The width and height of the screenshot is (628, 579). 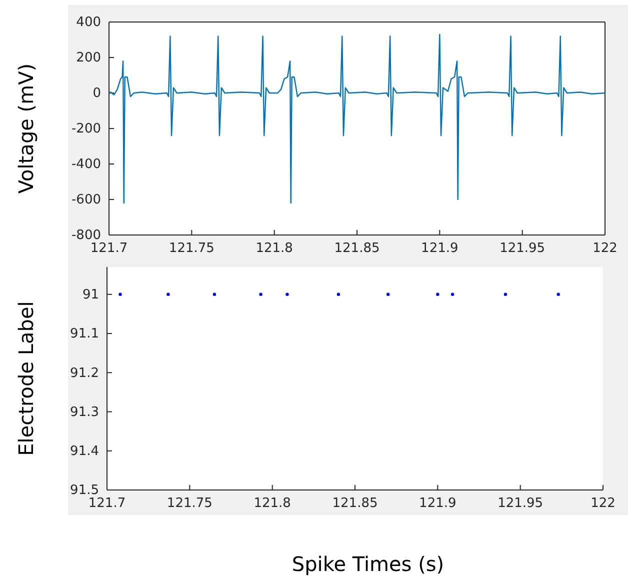 I want to click on y-tick-label: -400, so click(x=86, y=164).